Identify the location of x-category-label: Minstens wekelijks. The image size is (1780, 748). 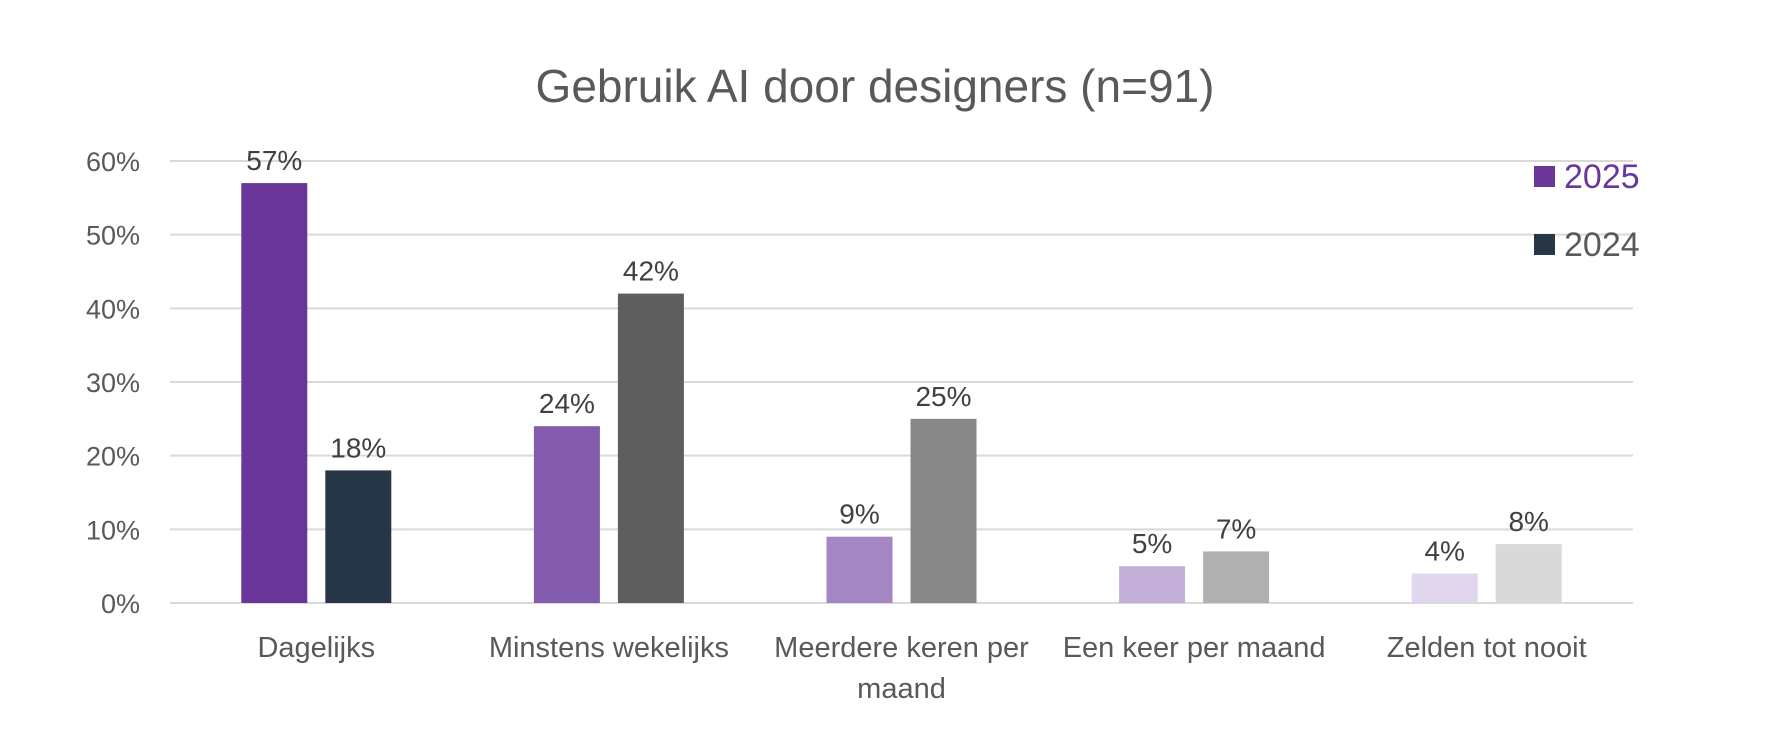
(609, 648).